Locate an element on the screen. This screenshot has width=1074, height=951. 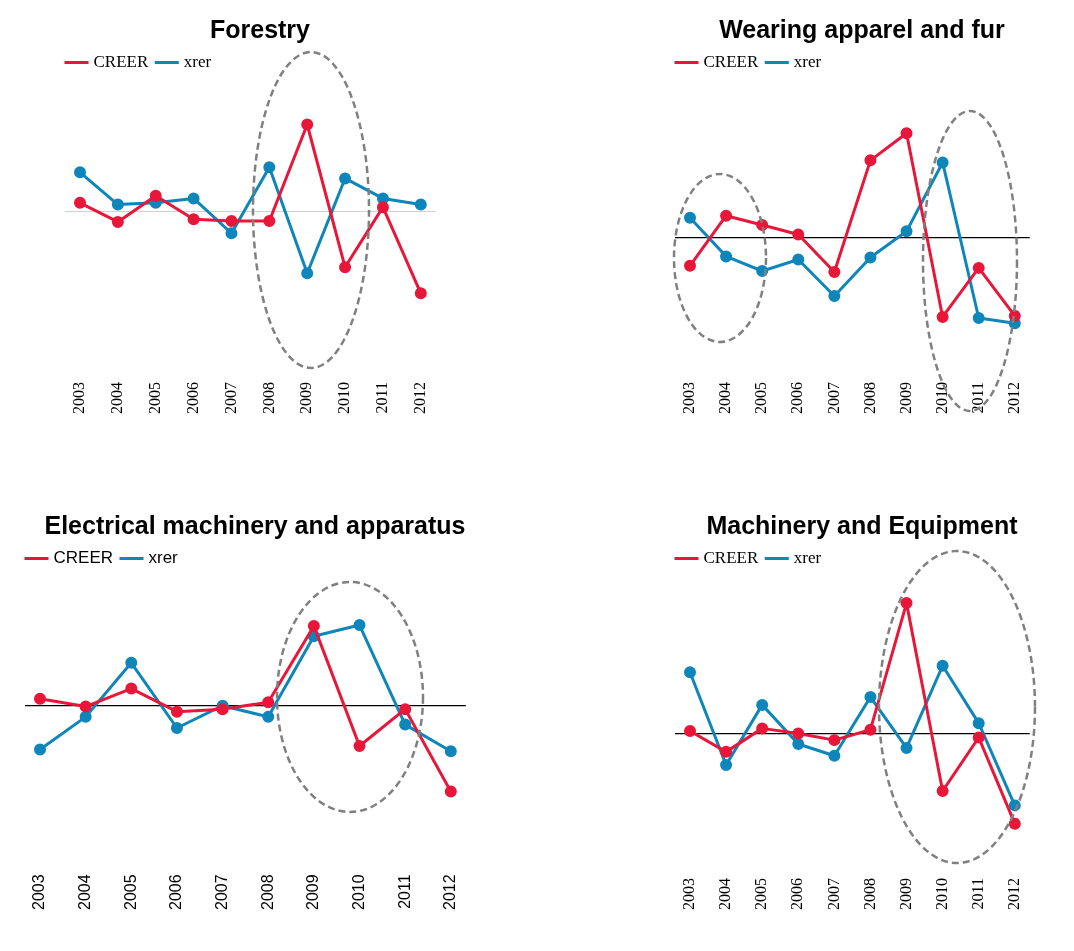
chart-title: Forestry is located at coordinates (259, 29).